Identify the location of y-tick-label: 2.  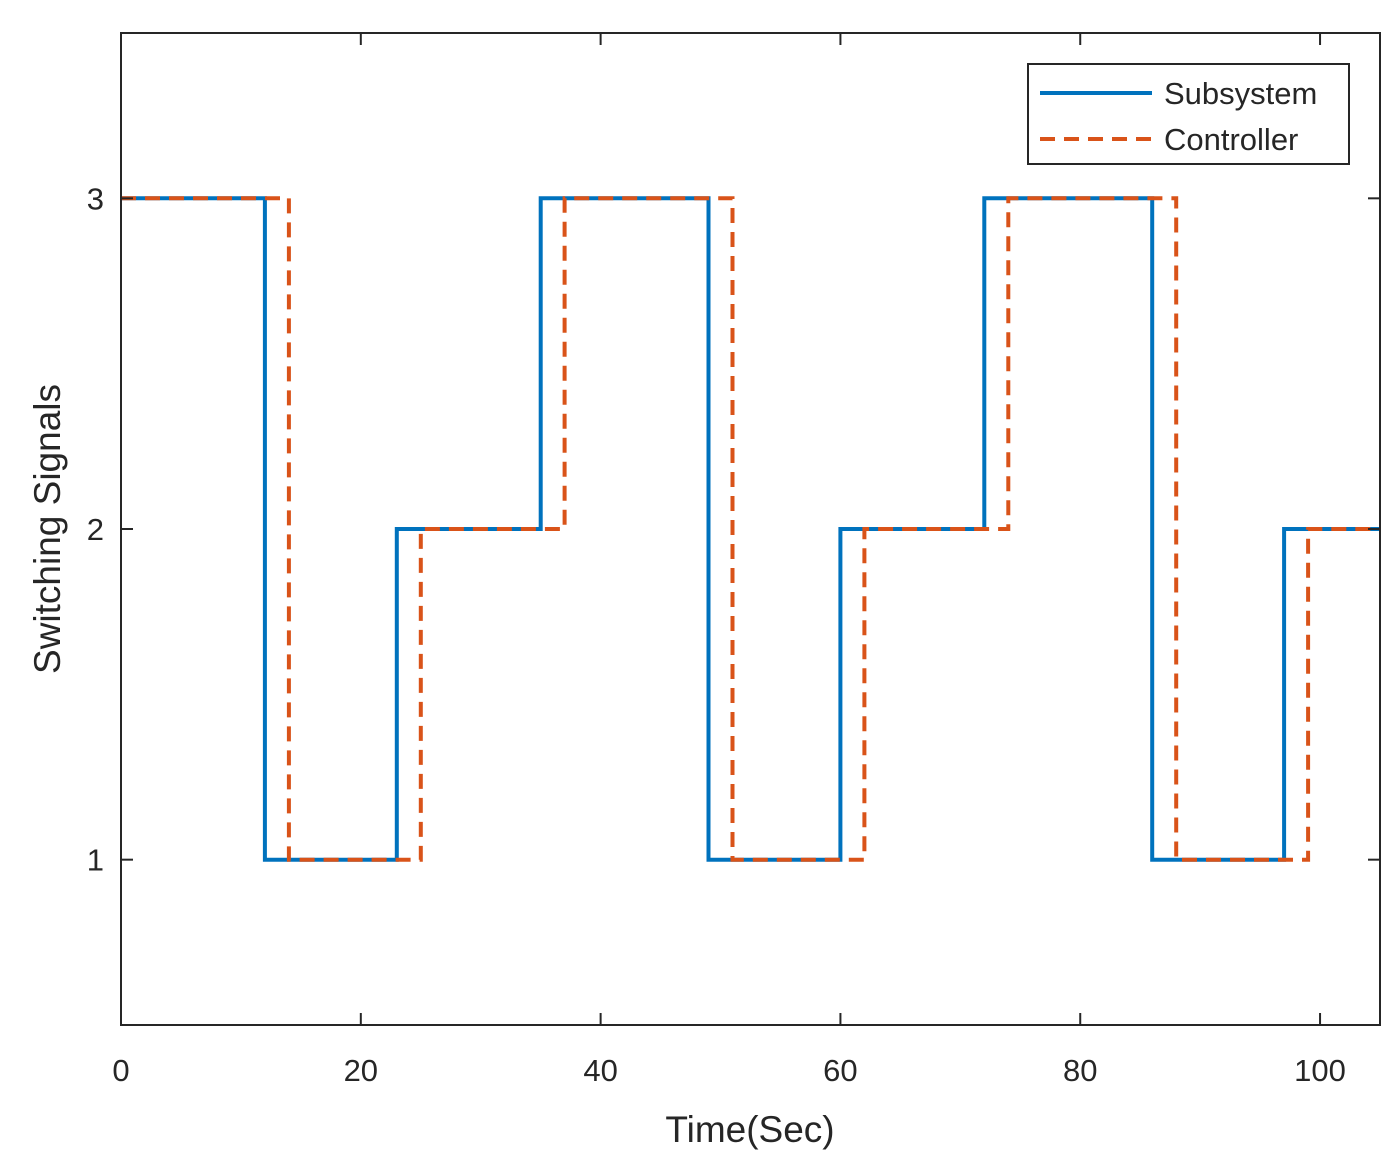
(95, 529).